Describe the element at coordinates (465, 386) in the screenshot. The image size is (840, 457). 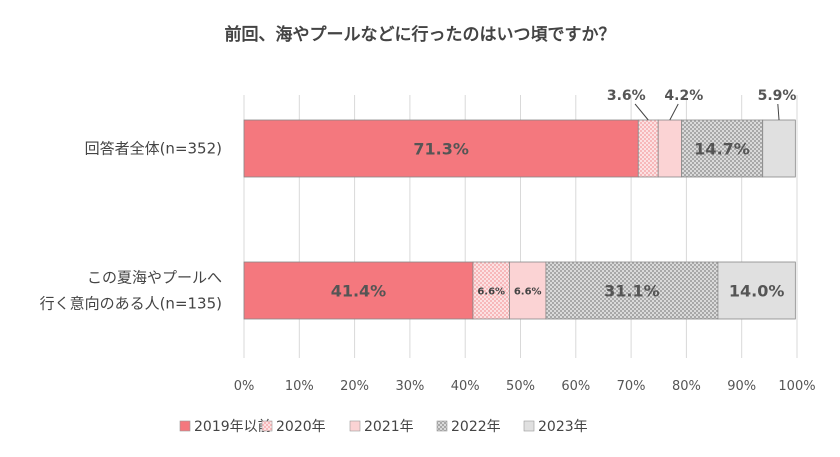
I see `x-tick-label: 40%` at that location.